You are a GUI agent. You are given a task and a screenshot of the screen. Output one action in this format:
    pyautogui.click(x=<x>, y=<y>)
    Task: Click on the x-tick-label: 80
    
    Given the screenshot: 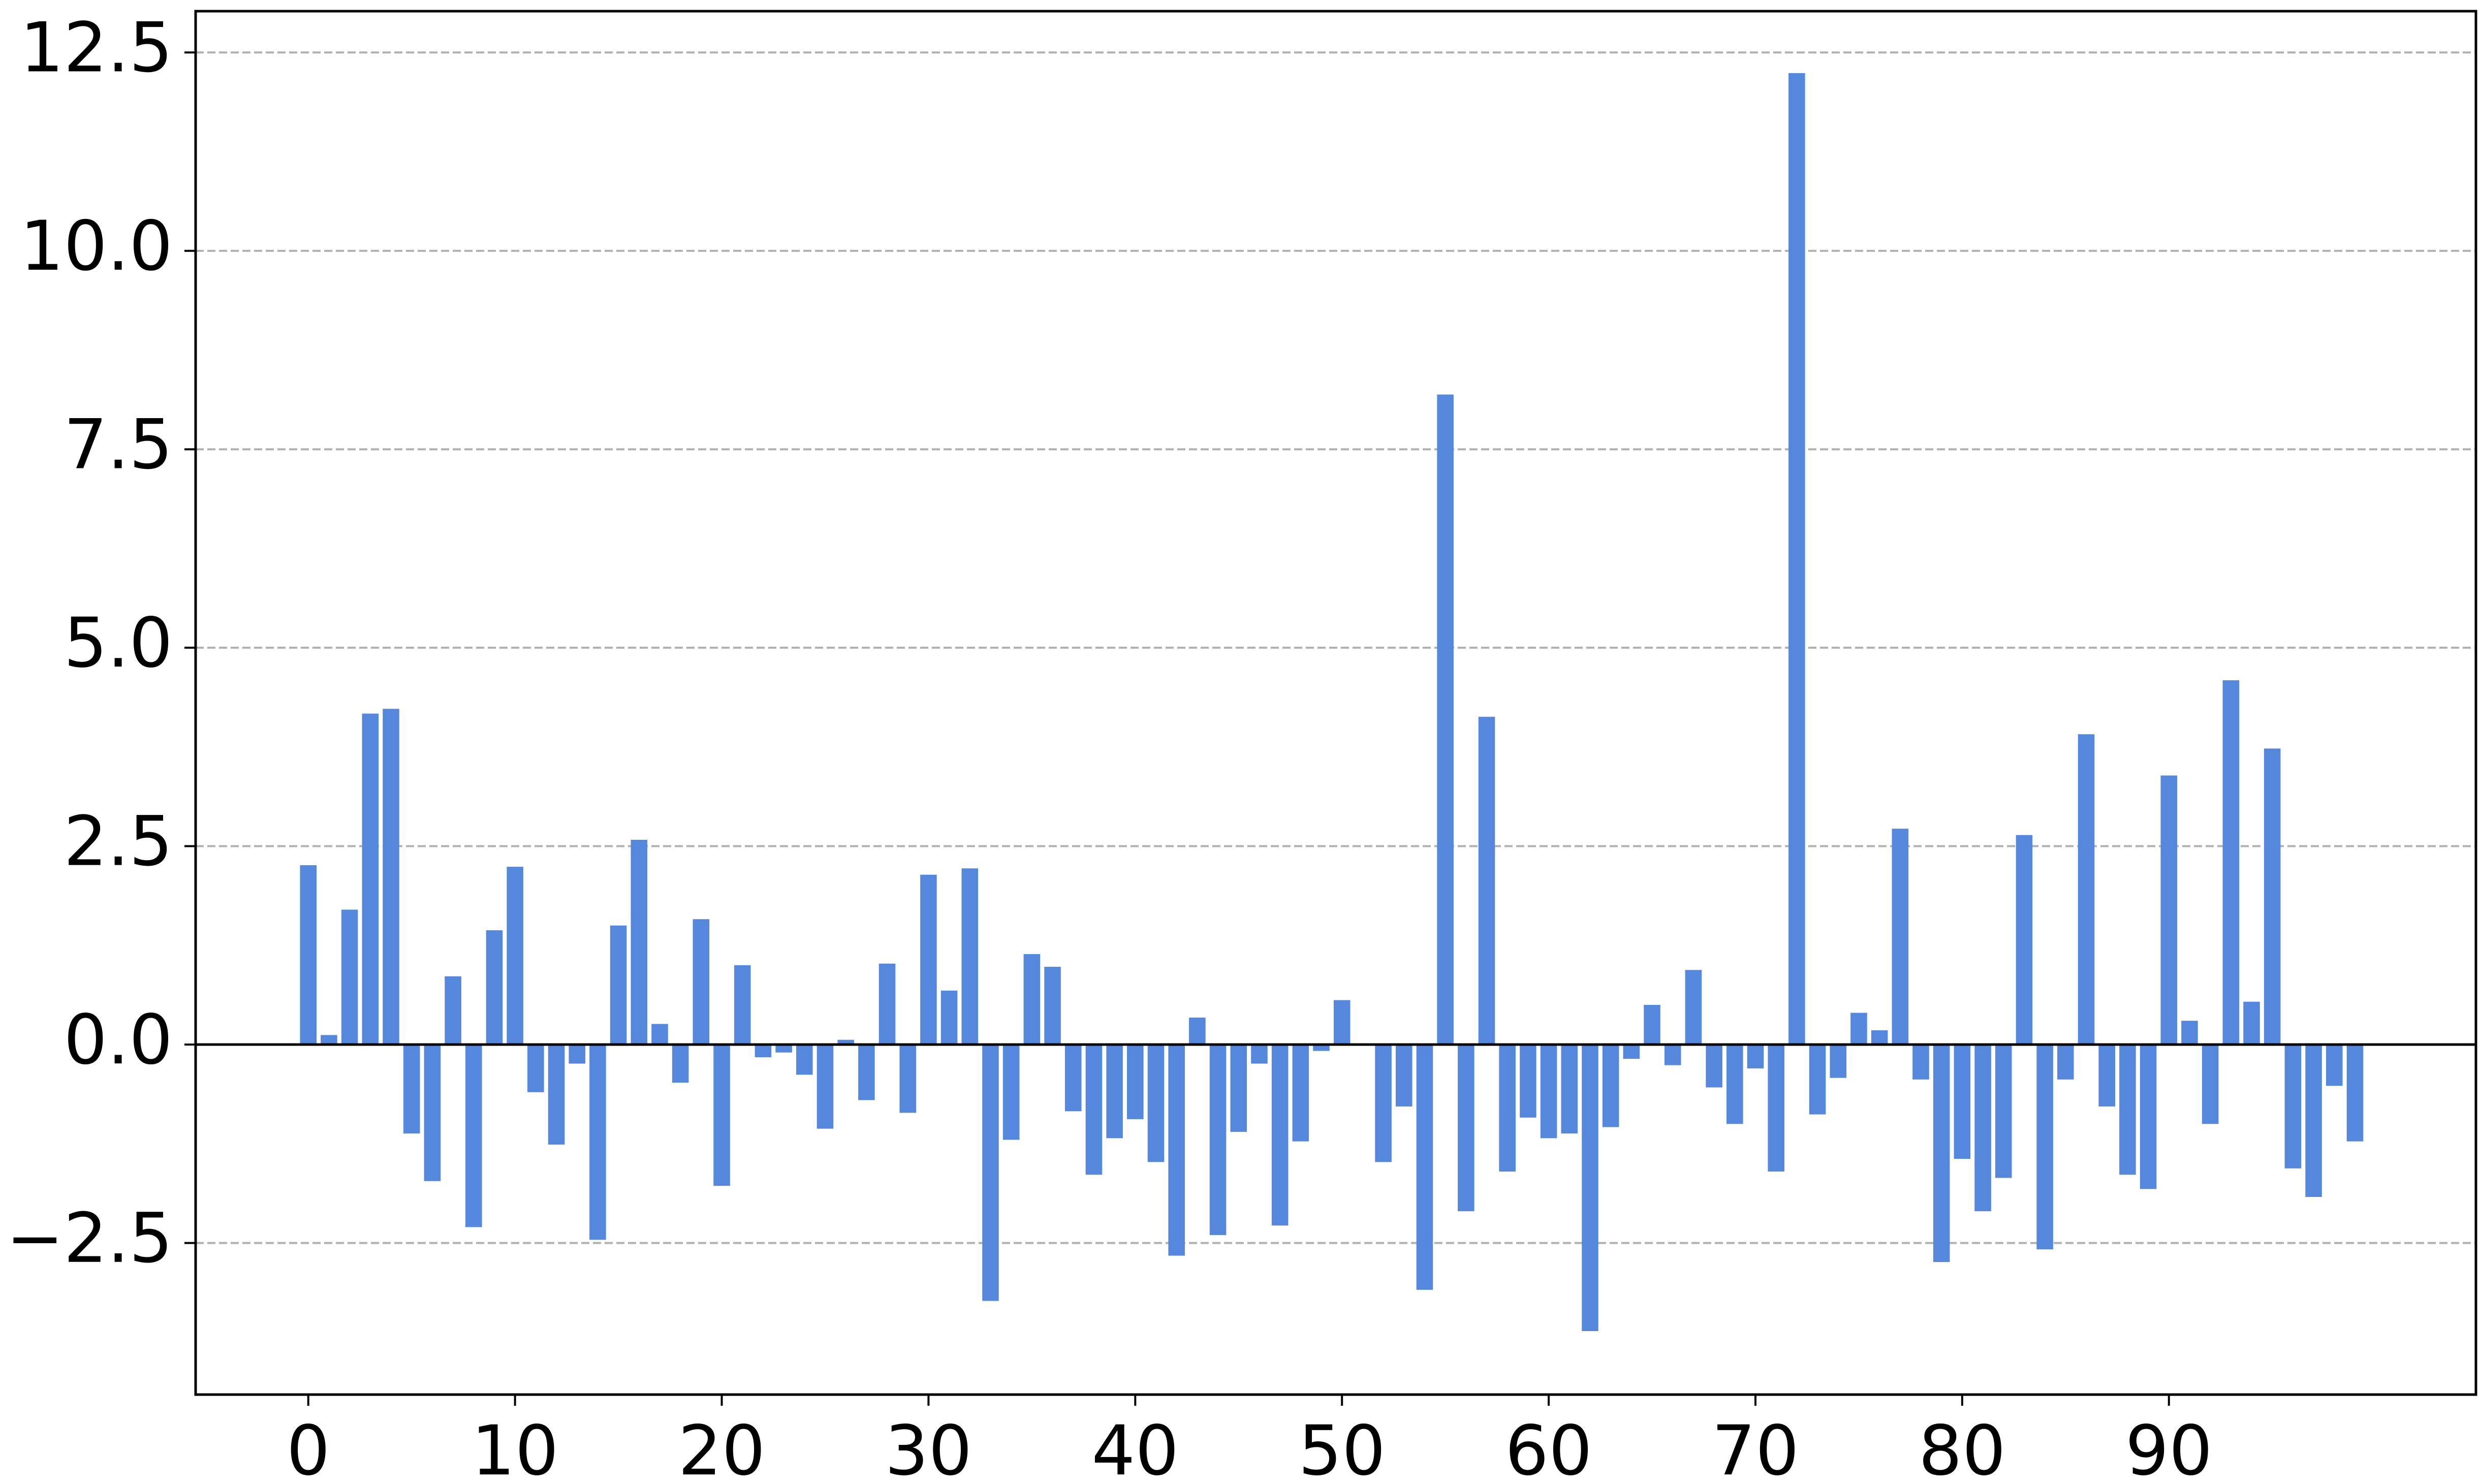 What is the action you would take?
    pyautogui.click(x=1963, y=1447)
    